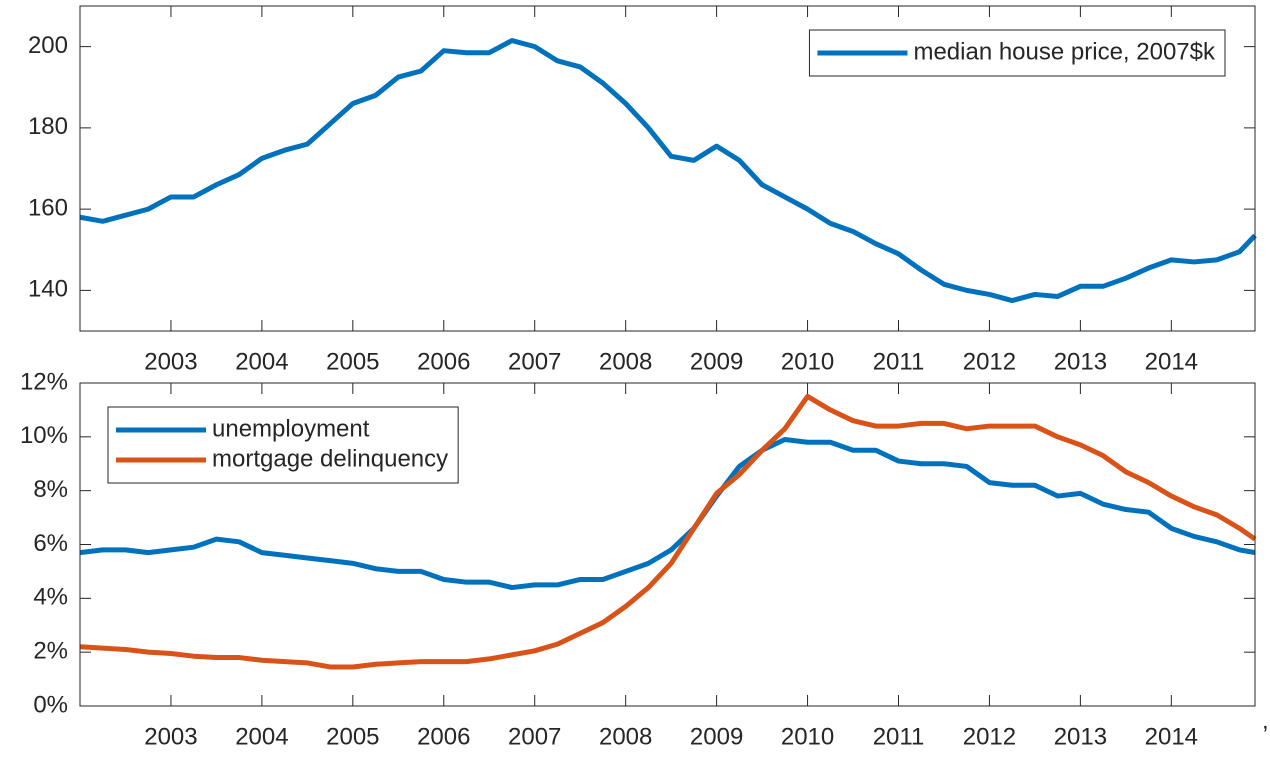  What do you see at coordinates (48, 207) in the screenshot?
I see `y-tick-label: 160` at bounding box center [48, 207].